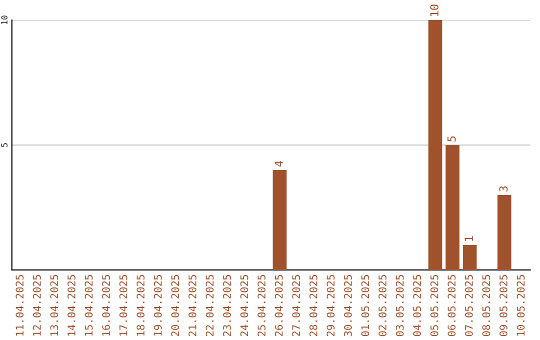 This screenshot has width=540, height=340. I want to click on x-tick-label: 22.04.2025, so click(210, 305).